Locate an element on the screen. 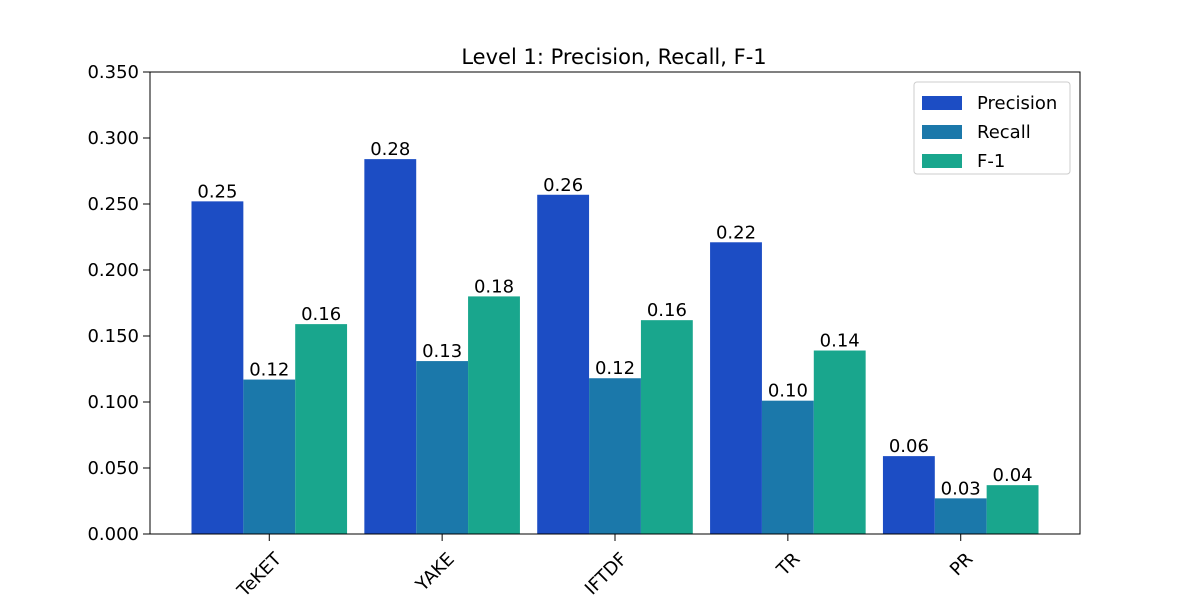 Image resolution: width=1200 pixels, height=600 pixels. data-label-recall-tr: 0.10 is located at coordinates (788, 391).